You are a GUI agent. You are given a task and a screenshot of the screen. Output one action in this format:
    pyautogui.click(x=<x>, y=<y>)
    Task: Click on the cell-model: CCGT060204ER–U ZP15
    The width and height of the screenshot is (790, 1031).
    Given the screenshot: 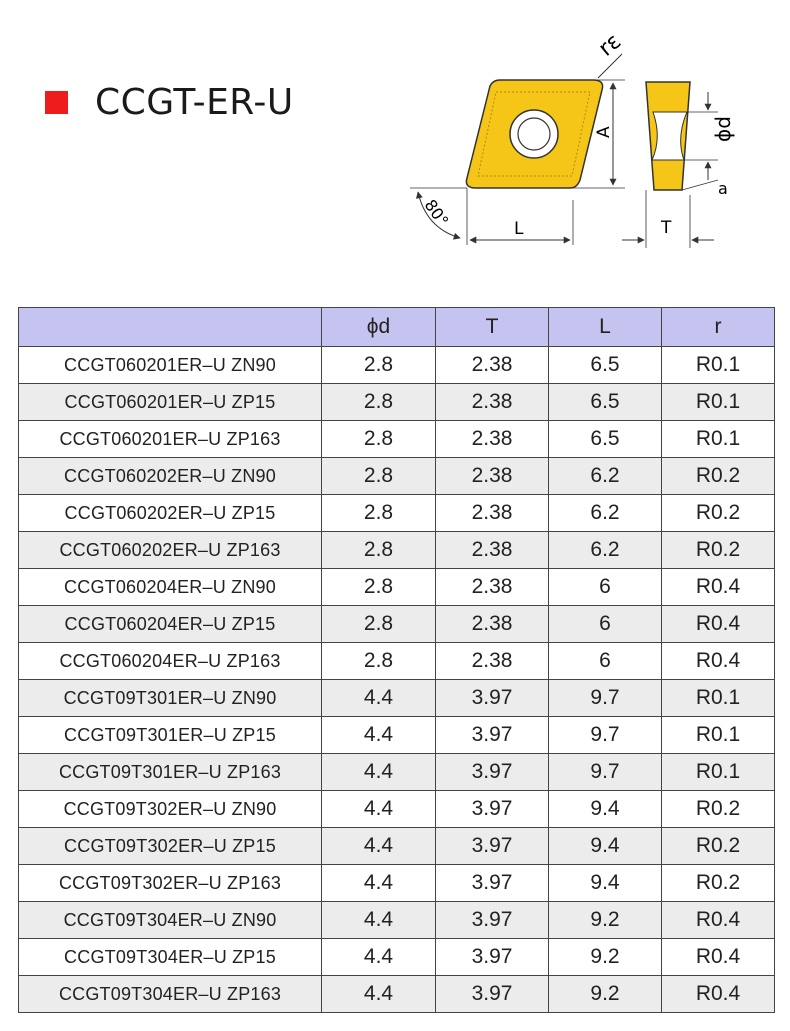 What is the action you would take?
    pyautogui.click(x=170, y=624)
    